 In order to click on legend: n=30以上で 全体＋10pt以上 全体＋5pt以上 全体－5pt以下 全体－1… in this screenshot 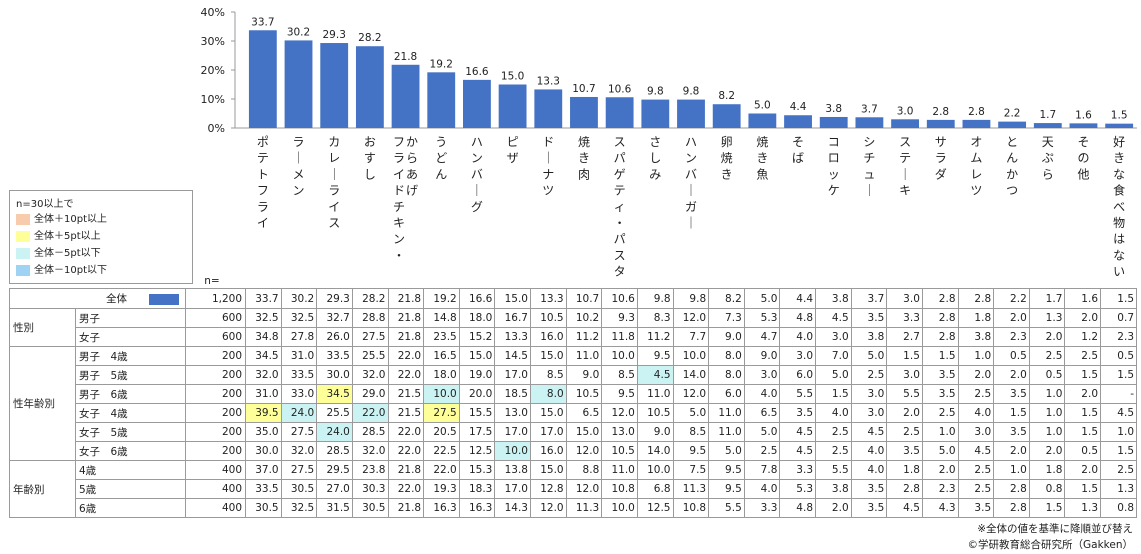, I will do `click(101, 237)`.